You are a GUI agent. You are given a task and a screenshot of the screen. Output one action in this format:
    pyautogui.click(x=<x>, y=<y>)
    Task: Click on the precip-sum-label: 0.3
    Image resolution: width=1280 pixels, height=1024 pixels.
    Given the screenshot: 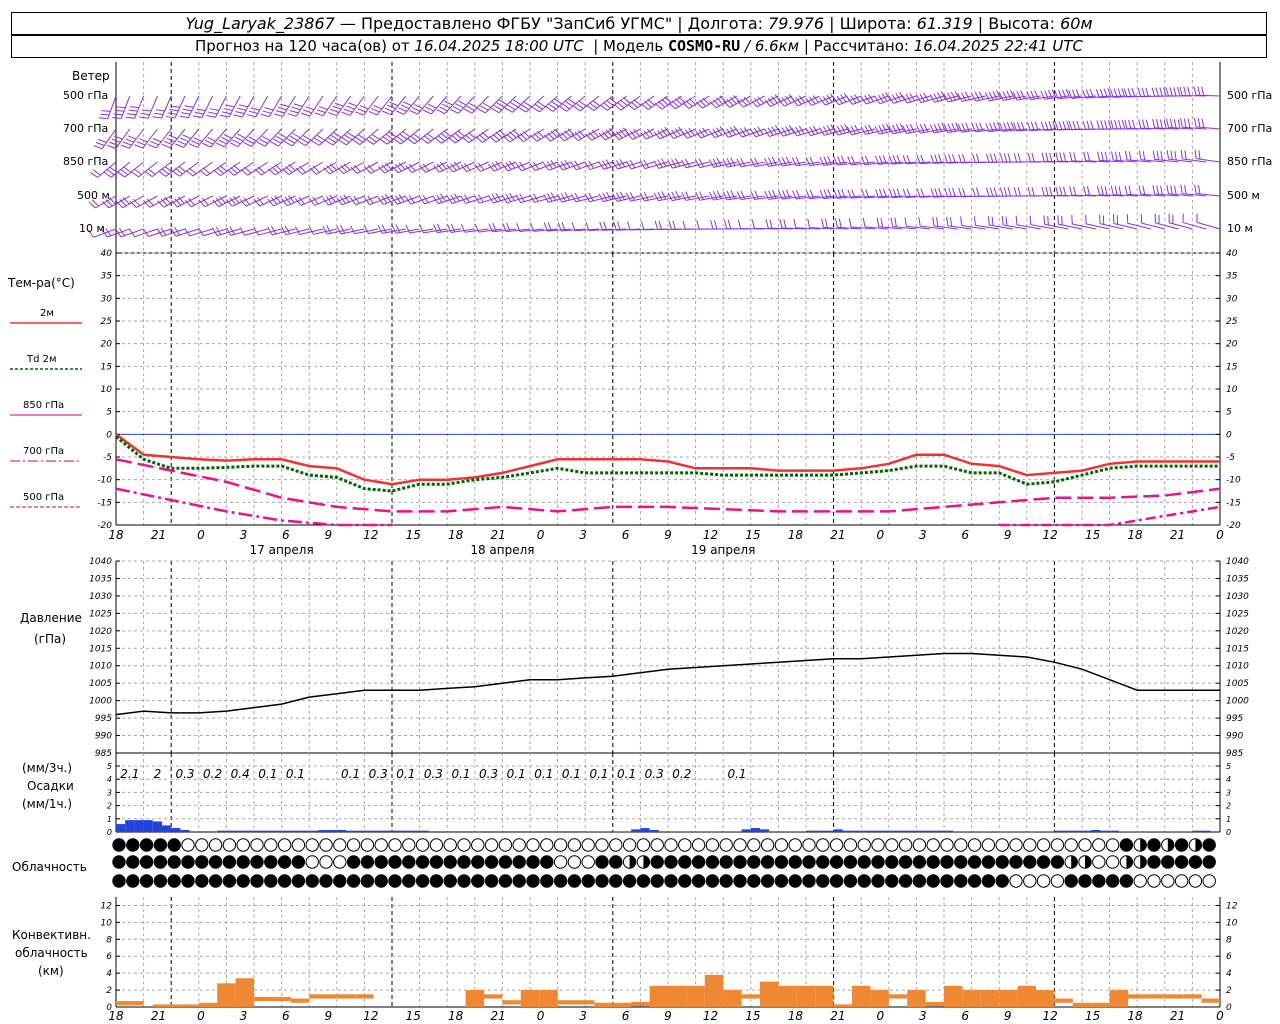 What is the action you would take?
    pyautogui.click(x=184, y=774)
    